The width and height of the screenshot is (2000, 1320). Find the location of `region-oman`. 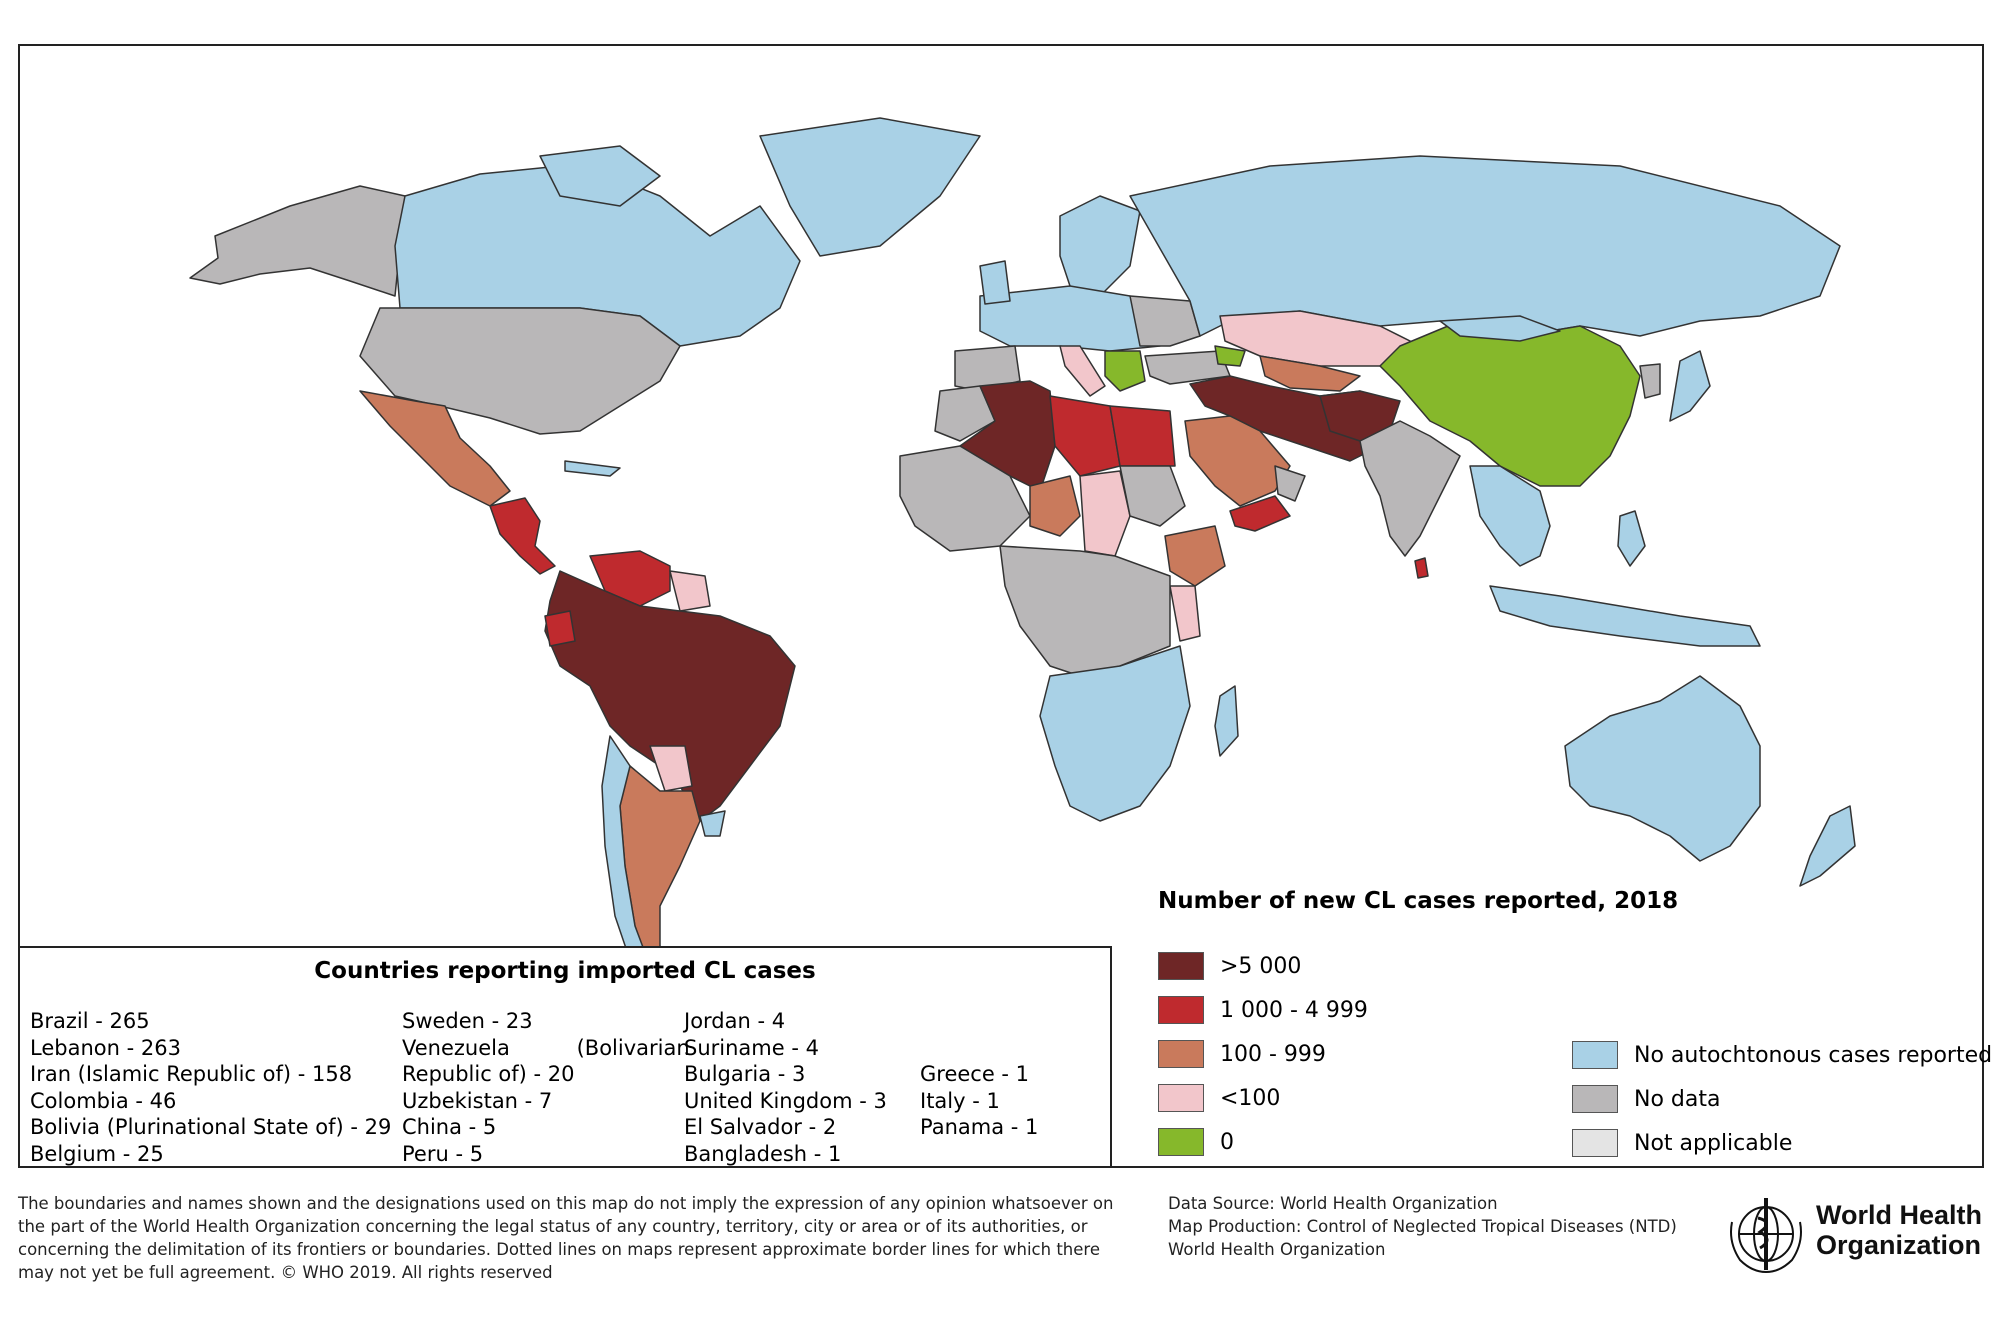

region-oman is located at coordinates (1290, 483).